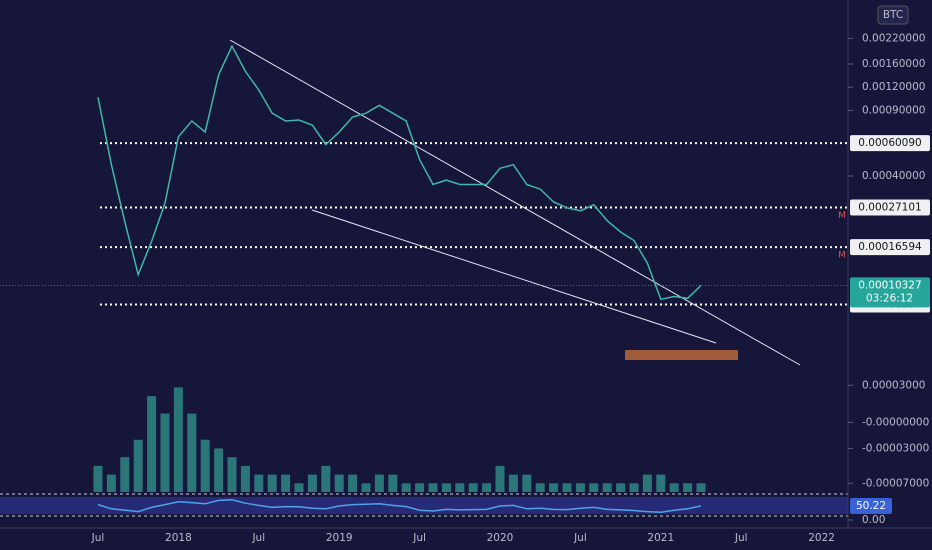 This screenshot has height=550, width=932. Describe the element at coordinates (500, 538) in the screenshot. I see `x-tick-label: 2020` at that location.